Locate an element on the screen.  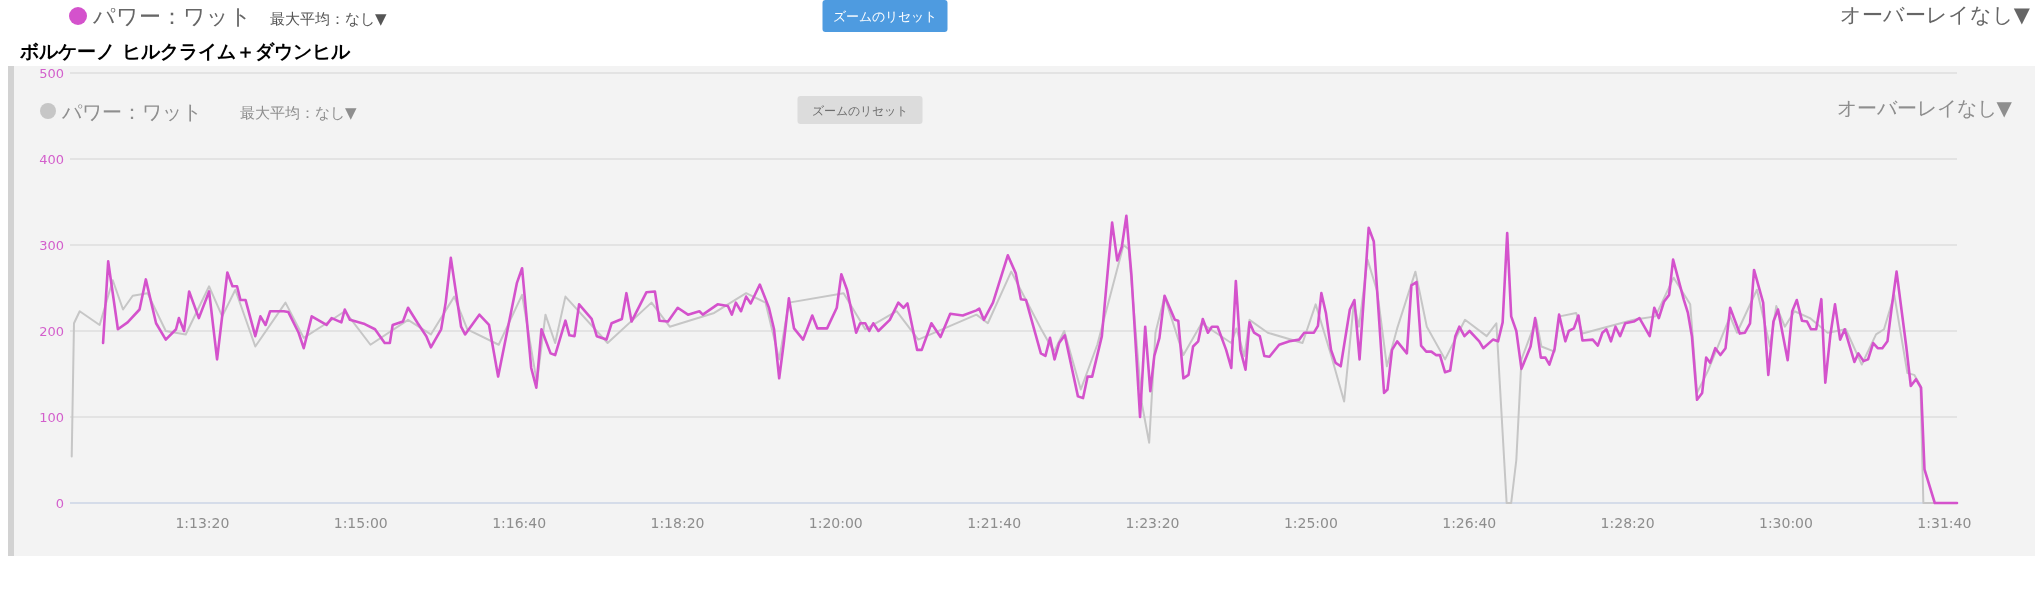
y-tick-label: 100 is located at coordinates (51, 417).